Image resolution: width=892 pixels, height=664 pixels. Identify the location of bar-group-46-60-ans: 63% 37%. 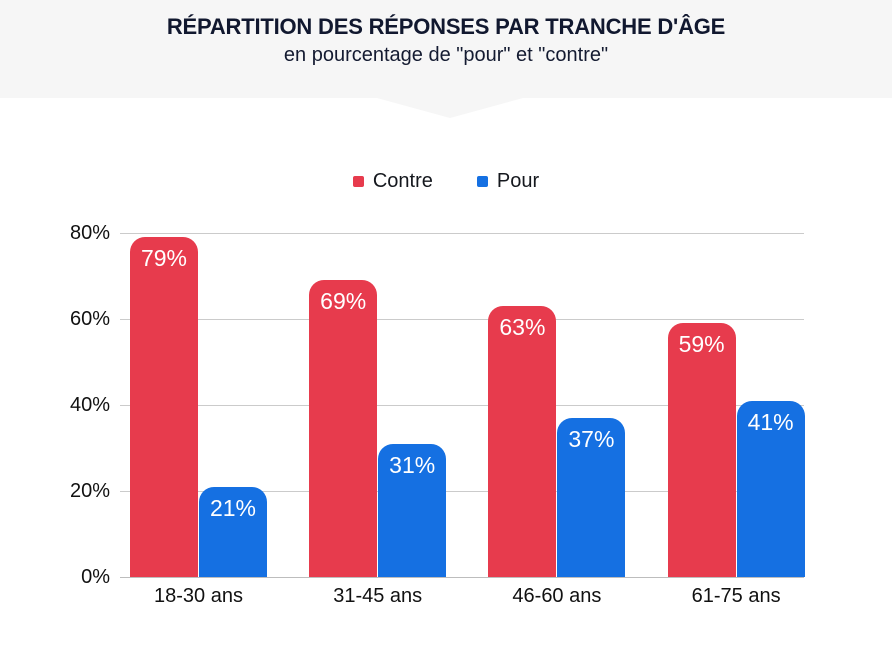
(557, 405).